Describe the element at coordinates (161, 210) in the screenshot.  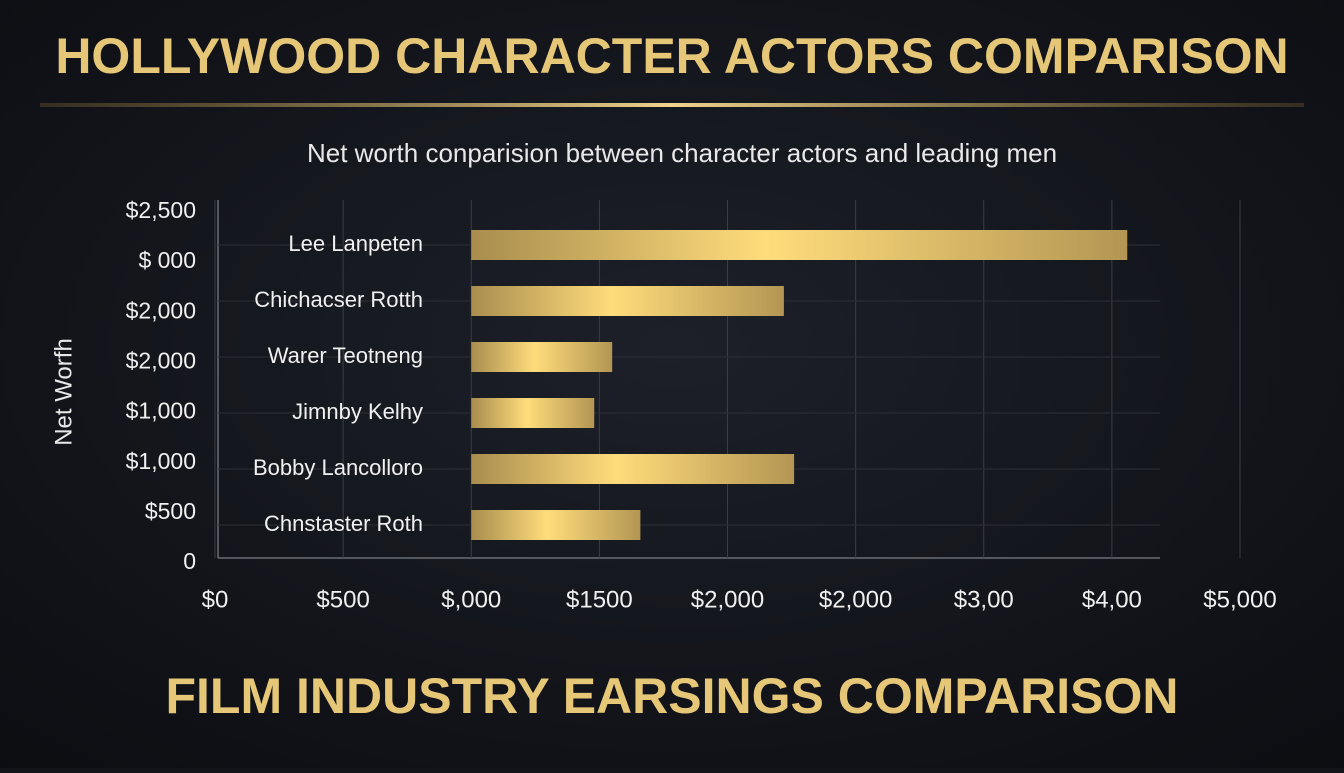
I see `y-axis-label: $2,500` at that location.